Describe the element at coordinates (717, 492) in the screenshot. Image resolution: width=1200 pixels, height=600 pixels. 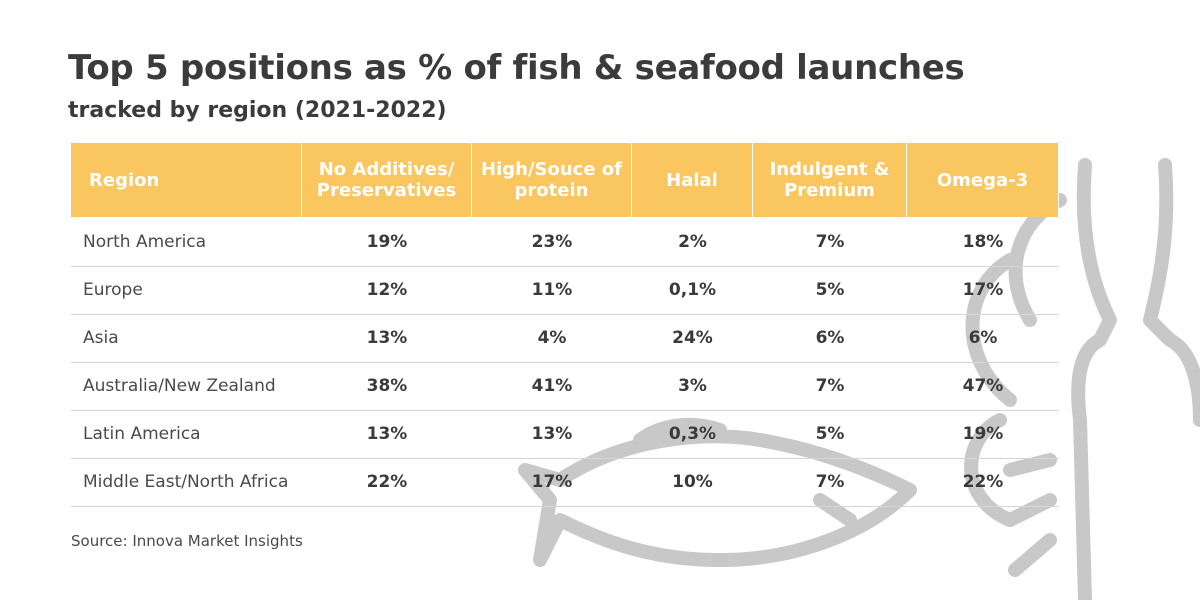
I see `fish-outline` at that location.